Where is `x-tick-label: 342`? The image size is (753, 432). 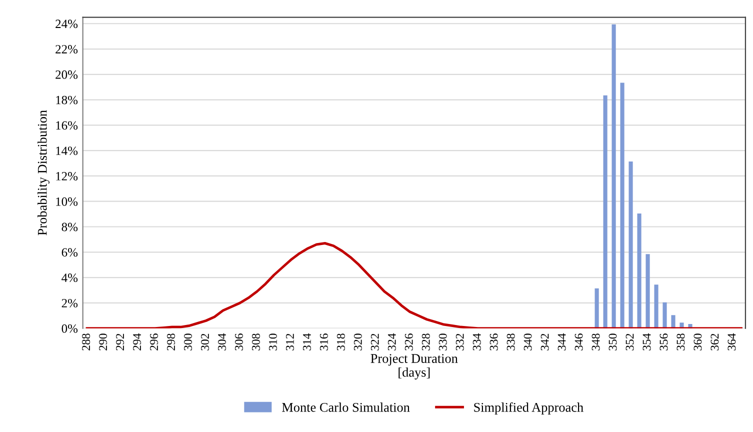
x-tick-label: 342 is located at coordinates (544, 342).